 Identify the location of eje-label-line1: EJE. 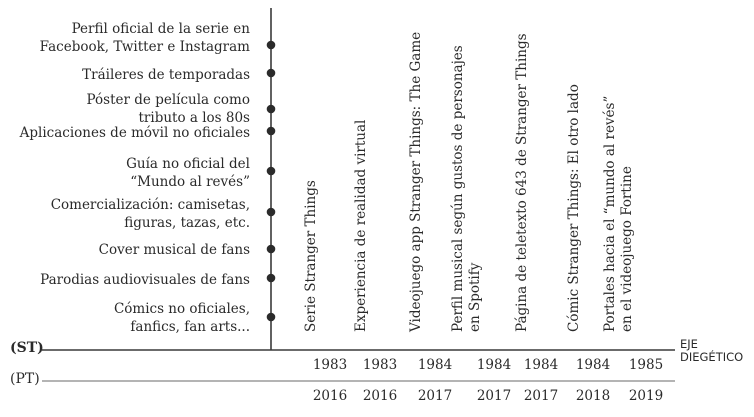
(689, 344).